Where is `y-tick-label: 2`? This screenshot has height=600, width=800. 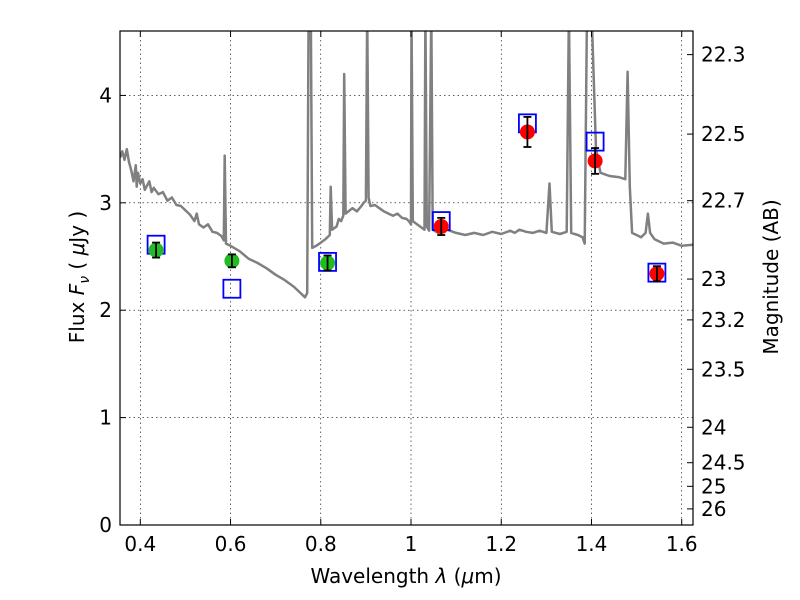
y-tick-label: 2 is located at coordinates (105, 310).